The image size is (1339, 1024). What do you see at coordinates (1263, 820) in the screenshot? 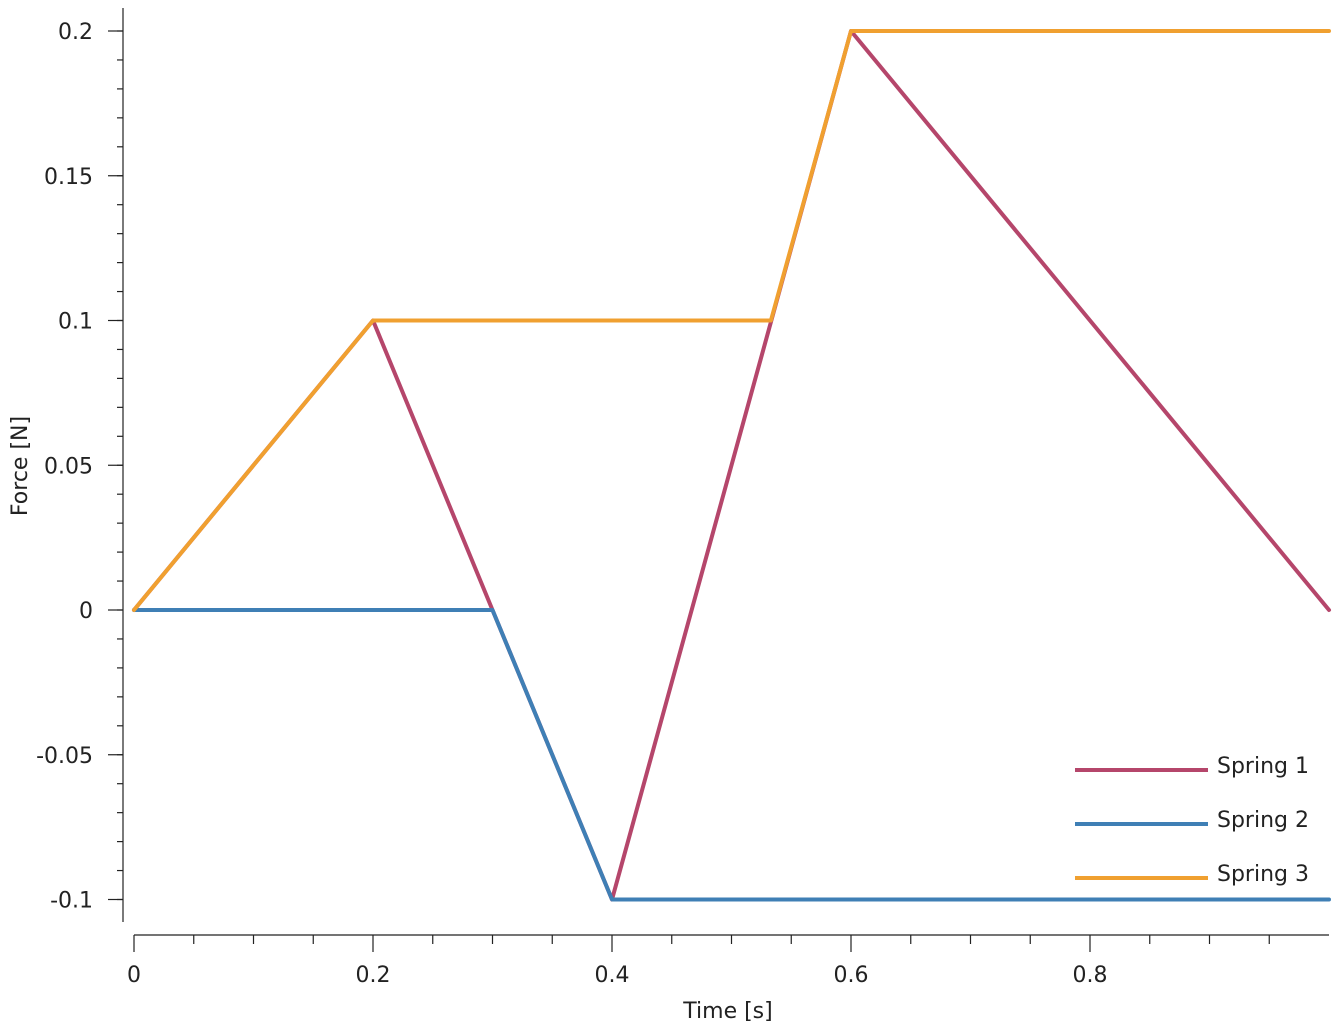
I see `legend-label-2: Spring 2` at bounding box center [1263, 820].